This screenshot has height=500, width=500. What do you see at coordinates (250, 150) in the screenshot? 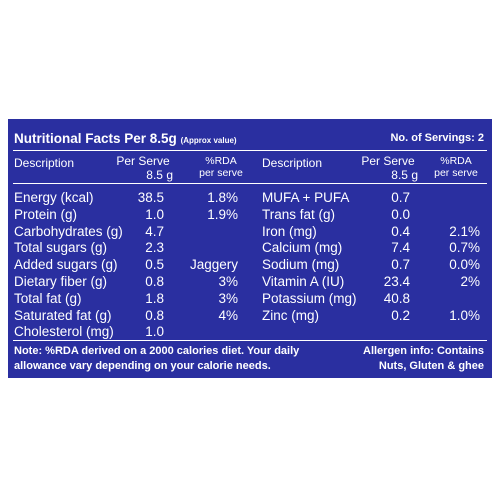
I see `top-divider` at bounding box center [250, 150].